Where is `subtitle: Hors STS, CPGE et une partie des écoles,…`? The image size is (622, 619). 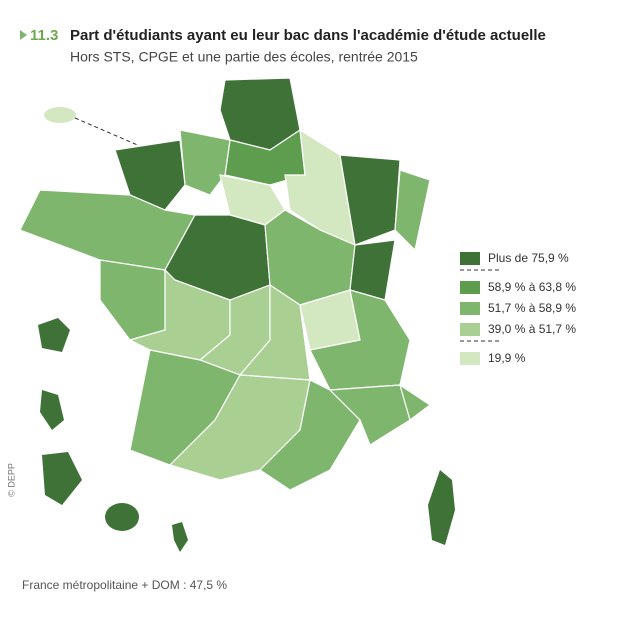
subtitle: Hors STS, CPGE et une partie des écoles,… is located at coordinates (244, 57).